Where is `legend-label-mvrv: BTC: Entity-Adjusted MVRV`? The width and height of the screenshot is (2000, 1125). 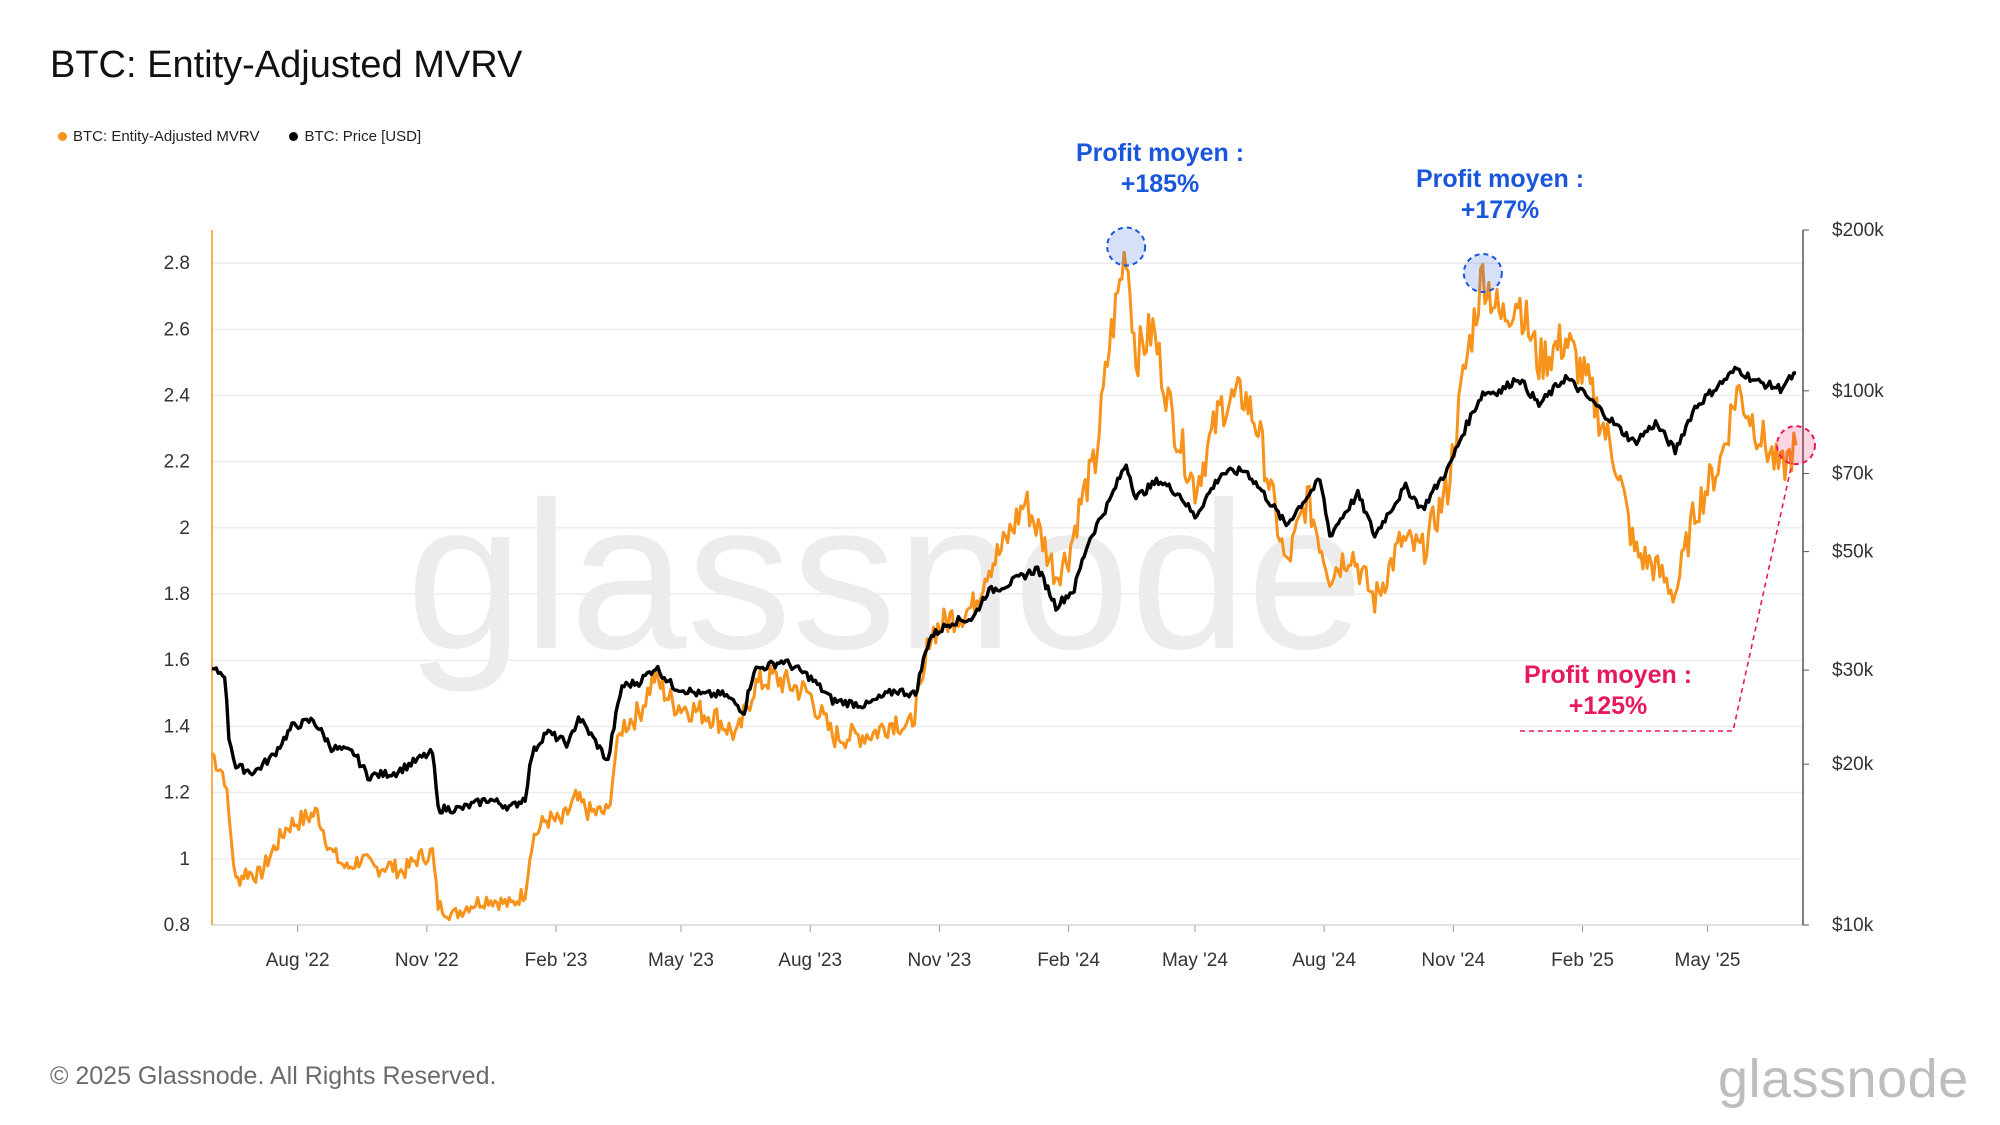
legend-label-mvrv: BTC: Entity-Adjusted MVRV is located at coordinates (166, 136).